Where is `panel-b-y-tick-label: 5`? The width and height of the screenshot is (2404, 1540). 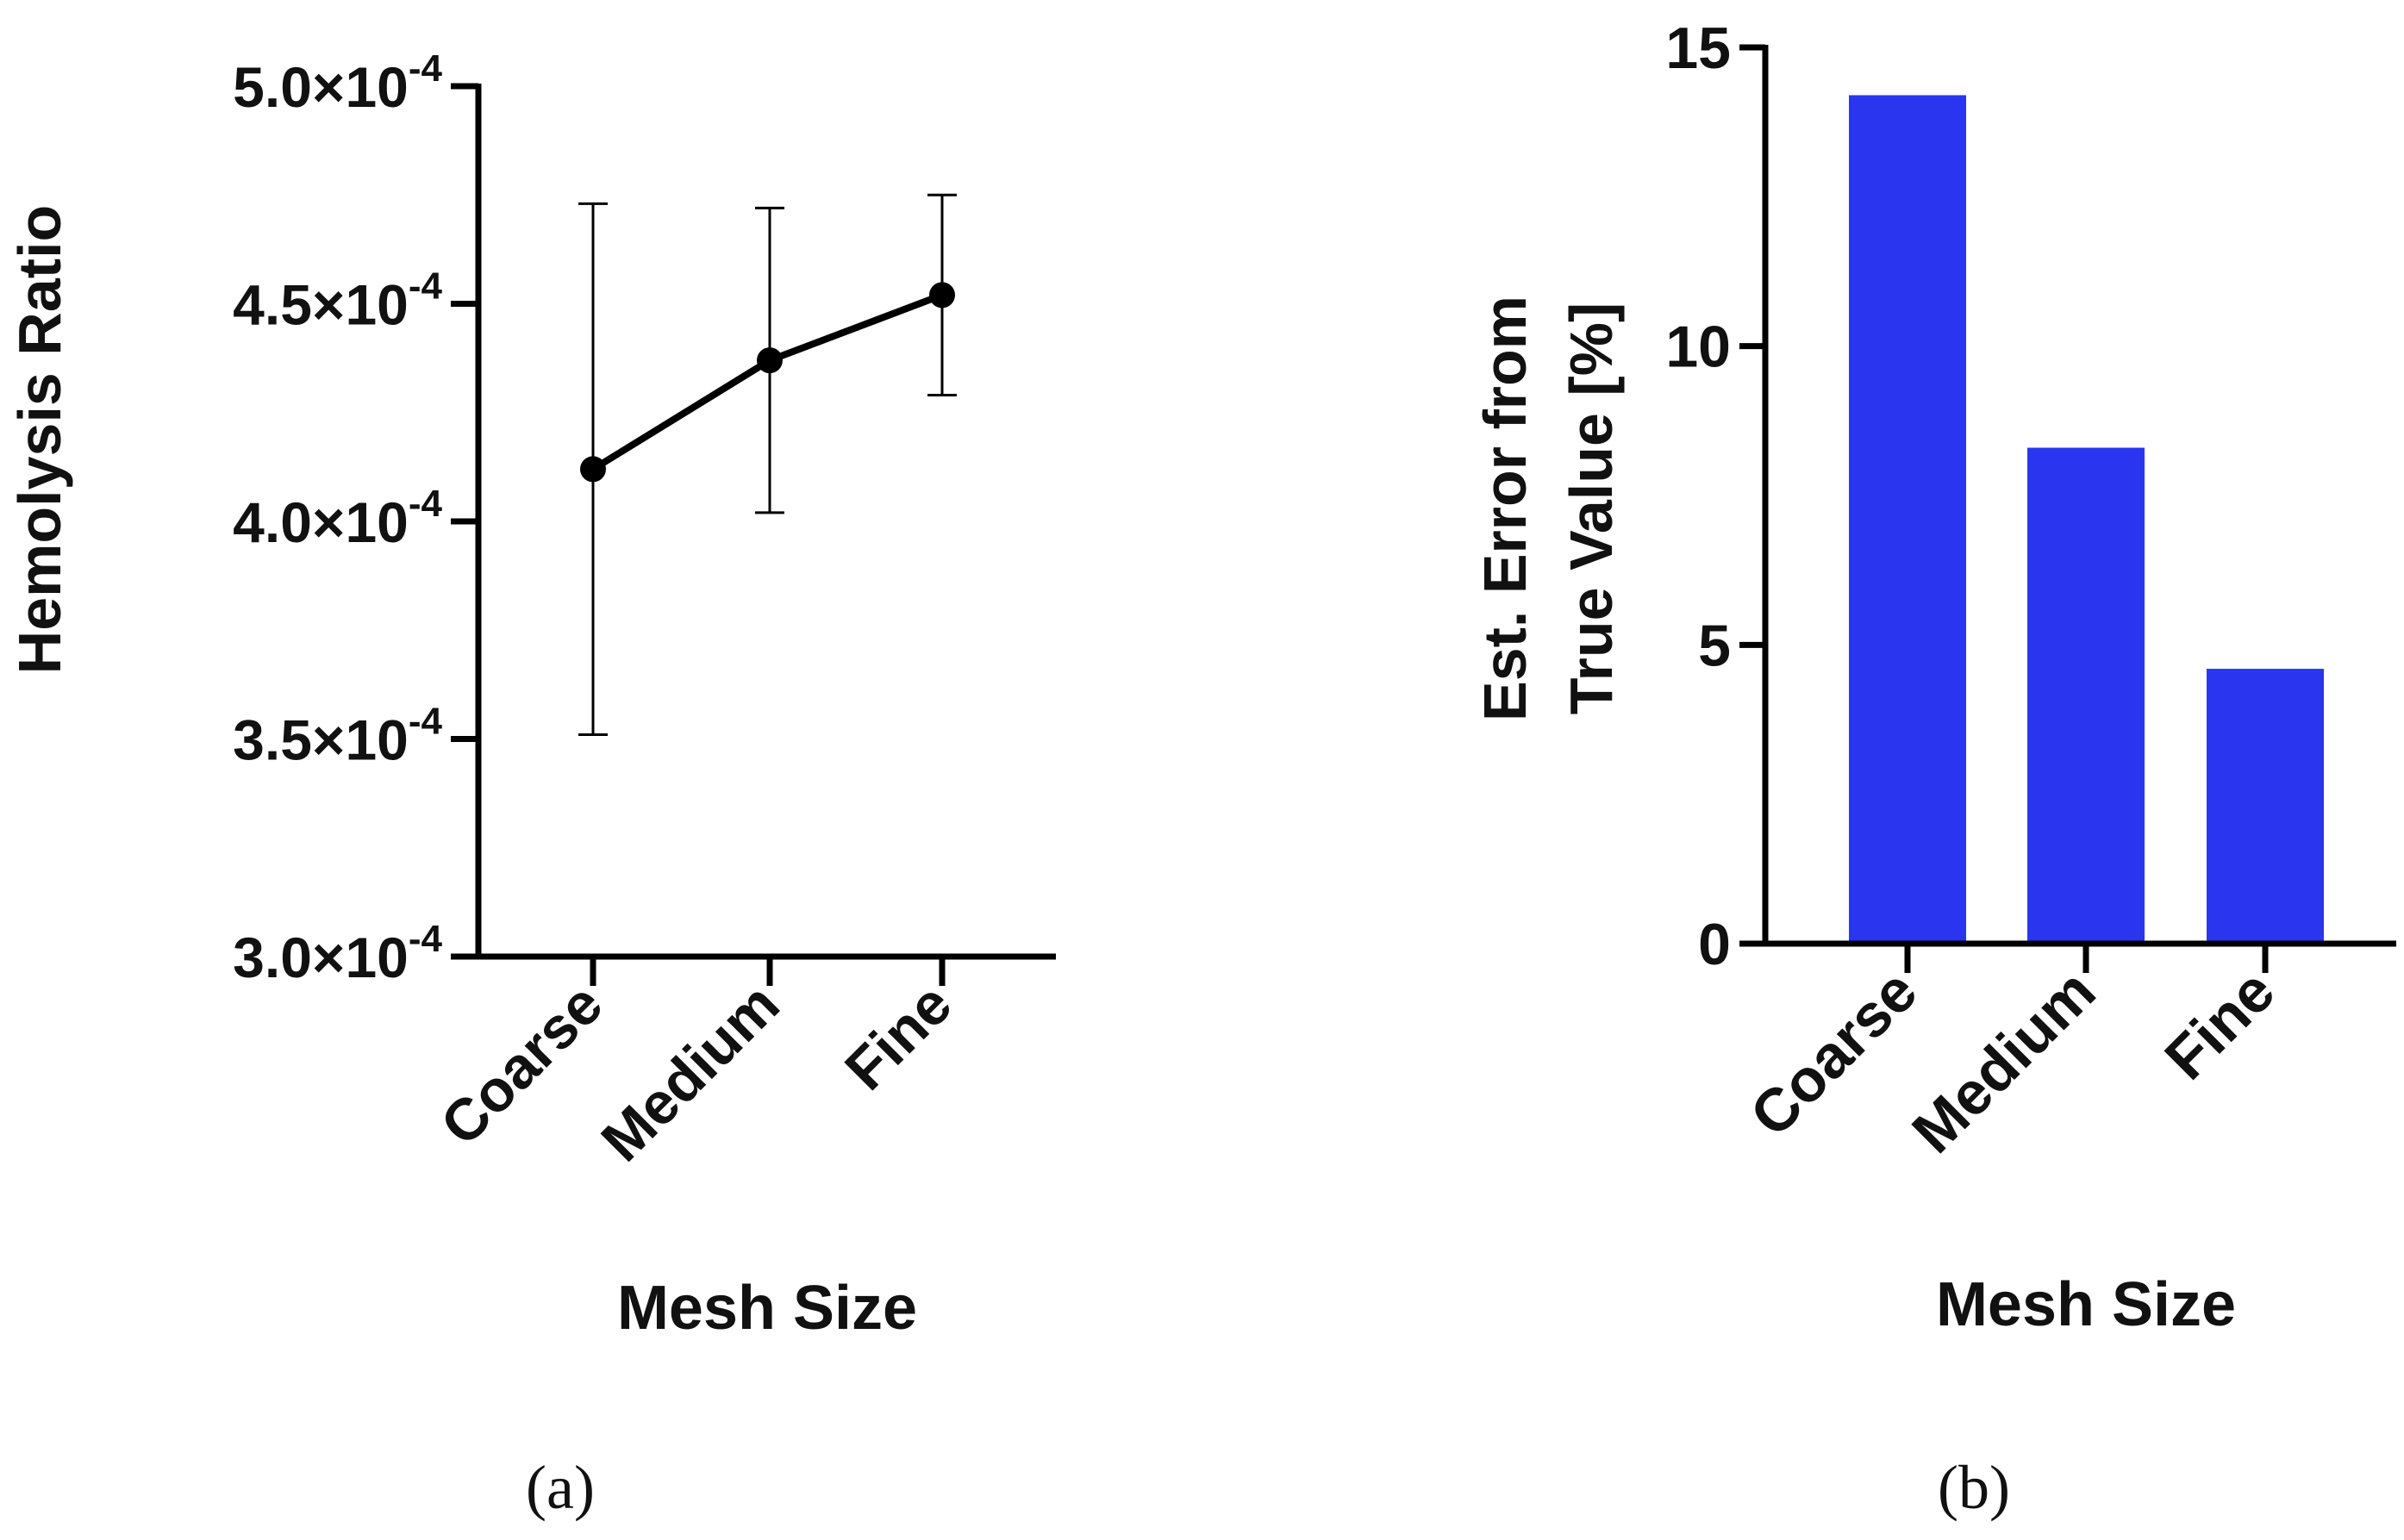
panel-b-y-tick-label: 5 is located at coordinates (1715, 645).